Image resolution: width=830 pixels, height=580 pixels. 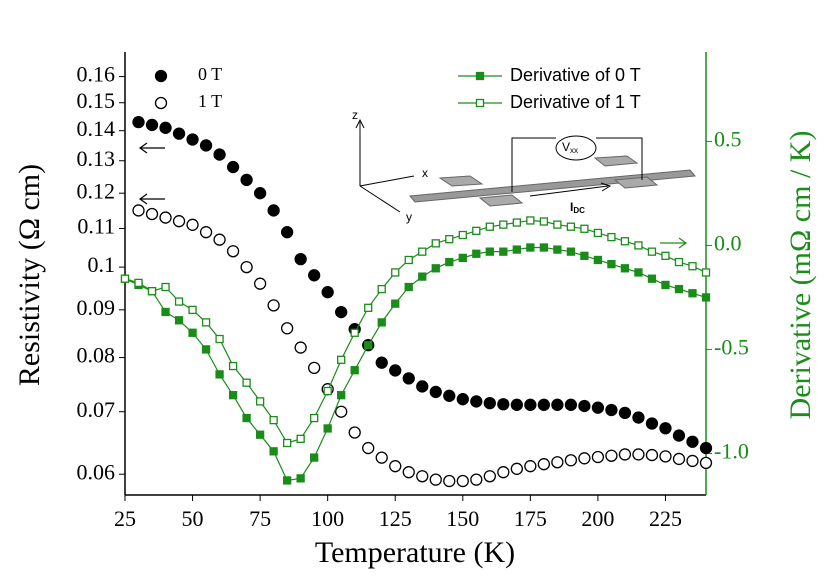 I want to click on inset-label: Vxx, so click(x=570, y=147).